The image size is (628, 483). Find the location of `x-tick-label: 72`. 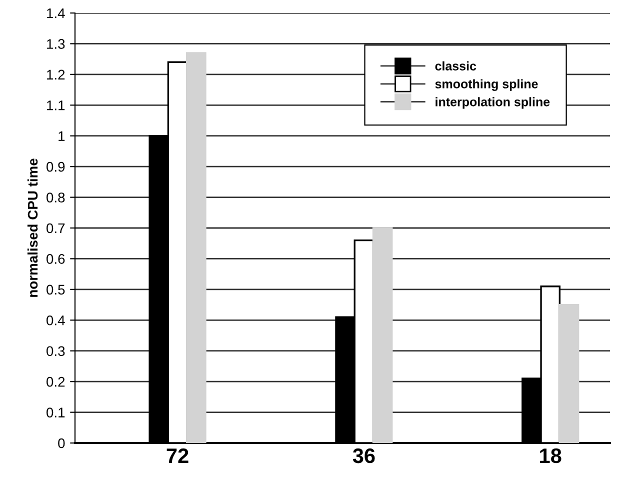

x-tick-label: 72 is located at coordinates (177, 455).